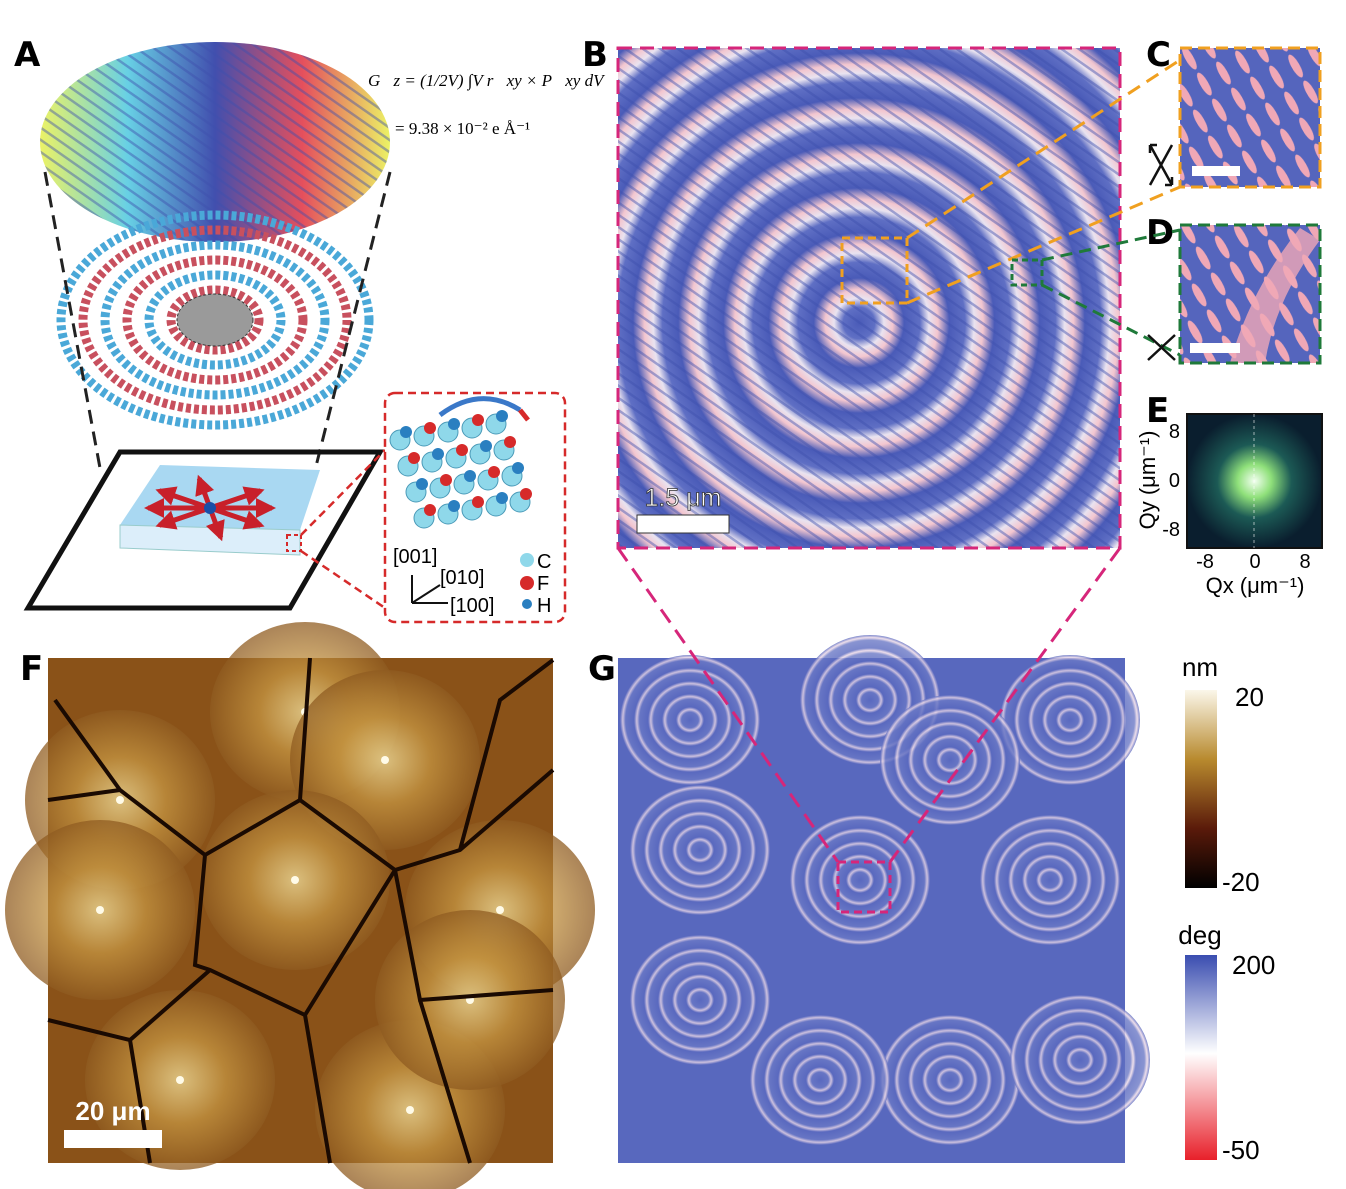 Image resolution: width=1346 pixels, height=1189 pixels. What do you see at coordinates (472, 606) in the screenshot?
I see `direction-label: [100]` at bounding box center [472, 606].